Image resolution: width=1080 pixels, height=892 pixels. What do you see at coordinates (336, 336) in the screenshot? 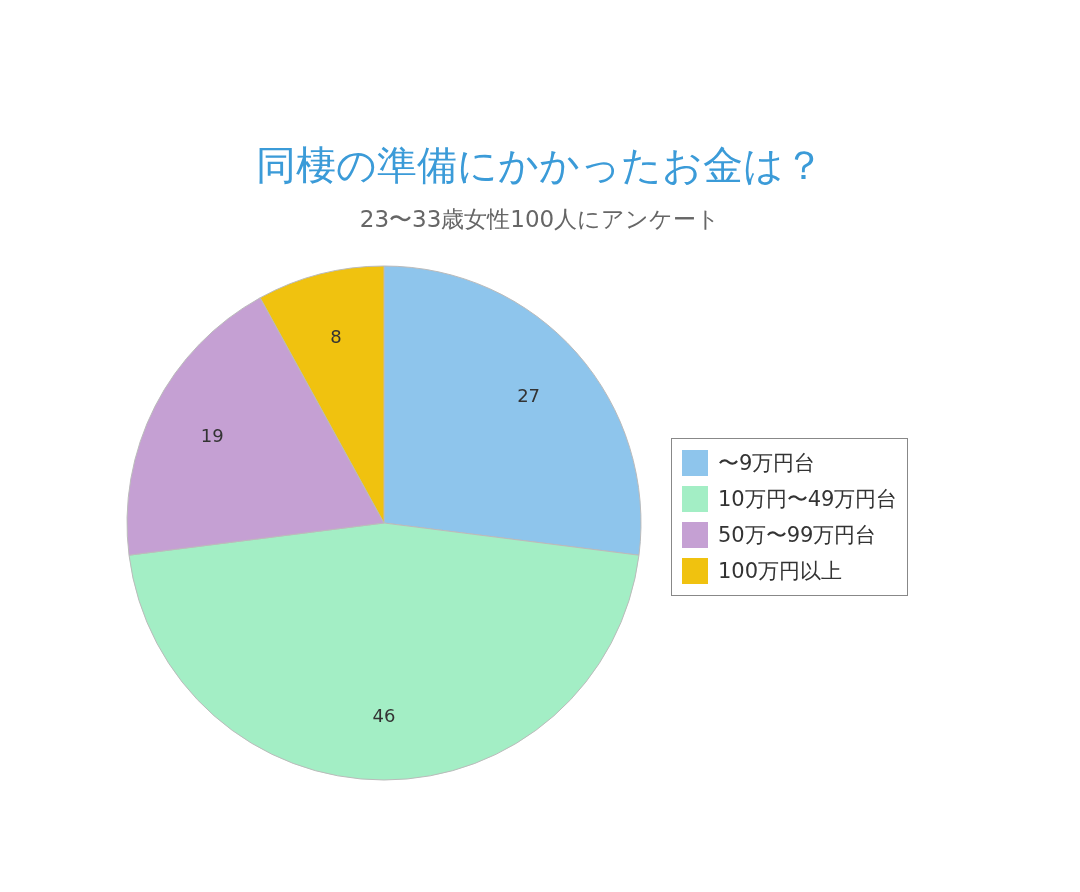
I see `data-label: 8` at bounding box center [336, 336].